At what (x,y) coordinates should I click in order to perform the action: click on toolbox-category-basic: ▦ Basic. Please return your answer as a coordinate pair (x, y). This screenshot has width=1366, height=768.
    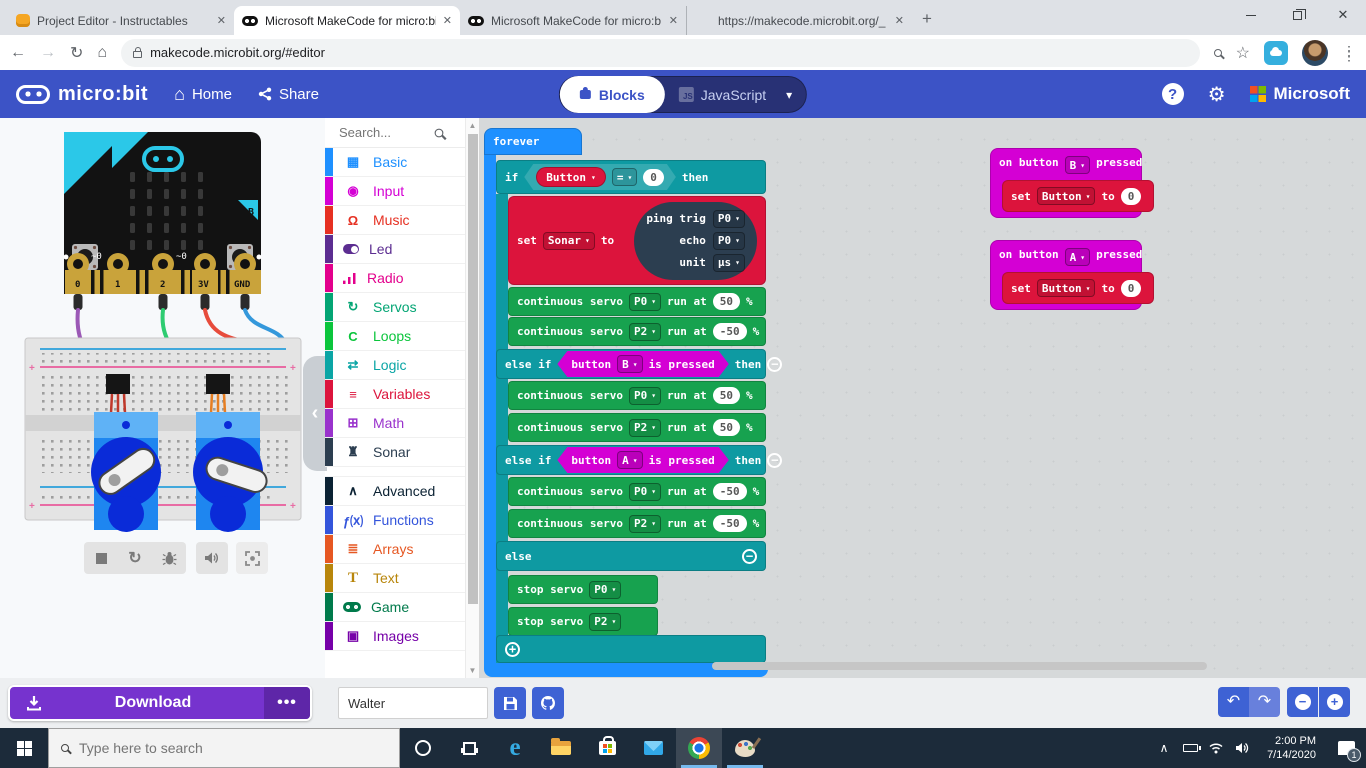
    Looking at the image, I should click on (395, 162).